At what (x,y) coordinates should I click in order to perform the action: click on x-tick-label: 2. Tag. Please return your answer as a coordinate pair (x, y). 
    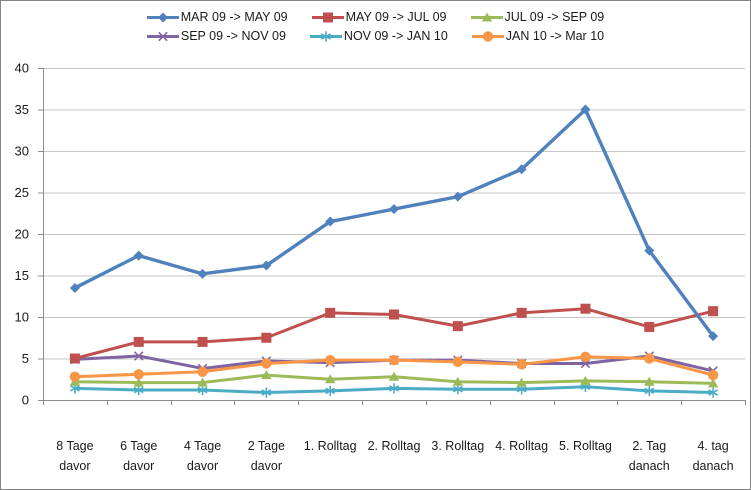
    Looking at the image, I should click on (649, 446).